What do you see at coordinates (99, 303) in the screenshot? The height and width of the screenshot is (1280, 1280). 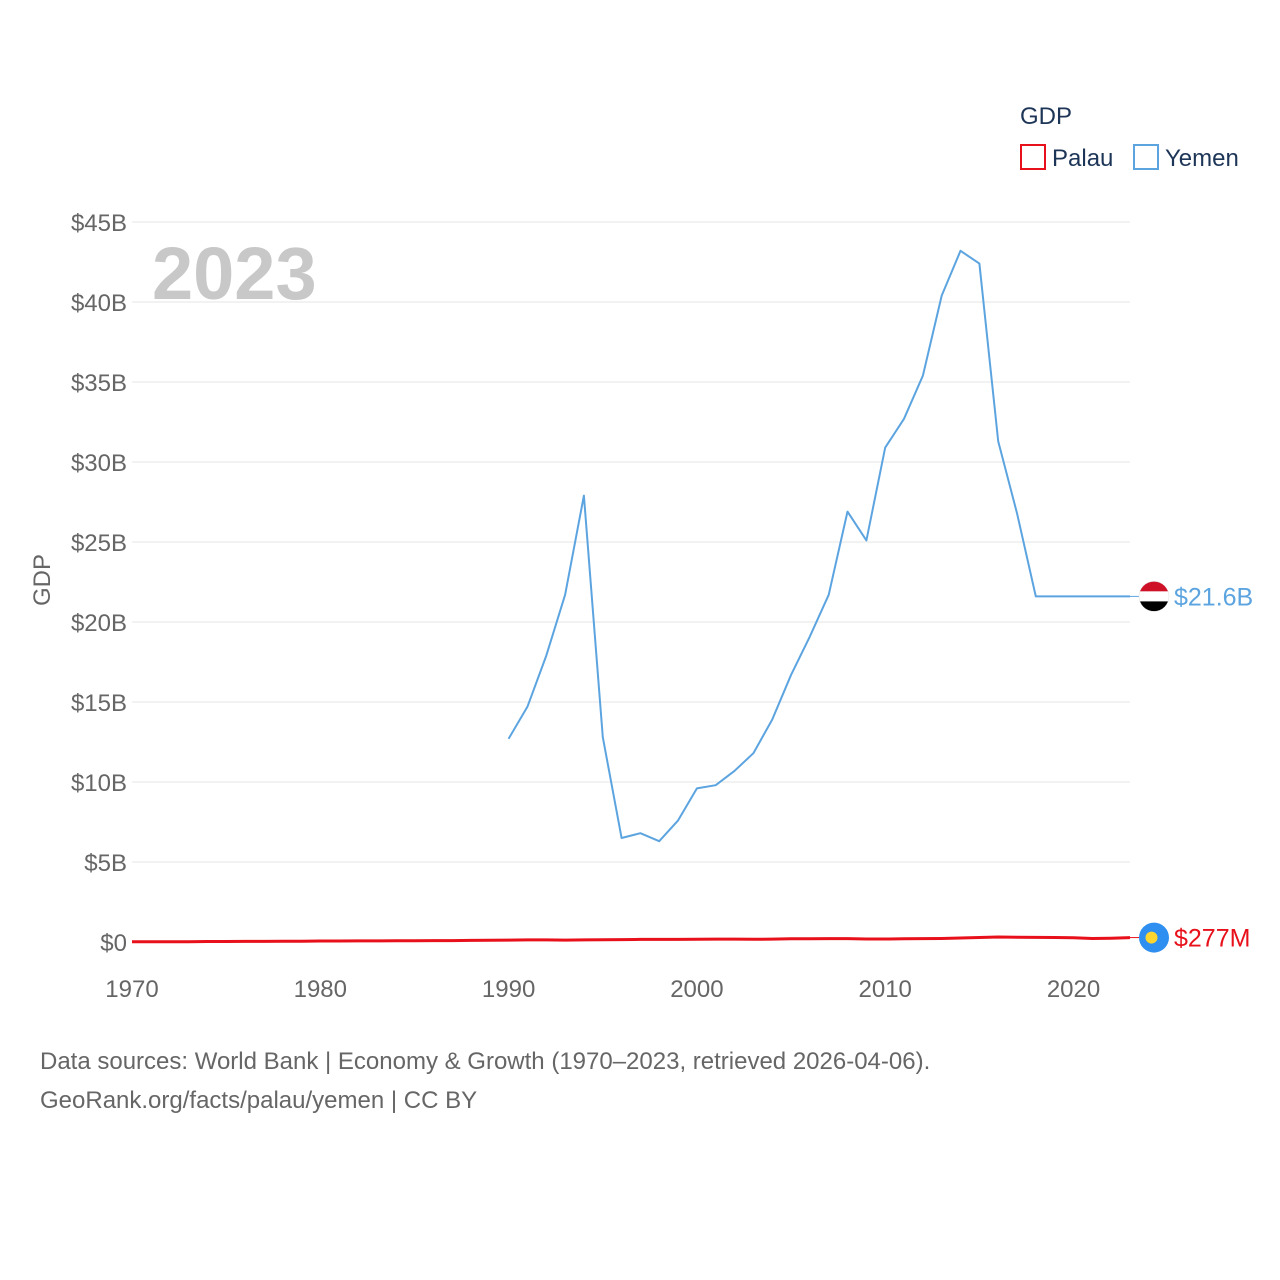 I see `y-tick-label: $40B` at bounding box center [99, 303].